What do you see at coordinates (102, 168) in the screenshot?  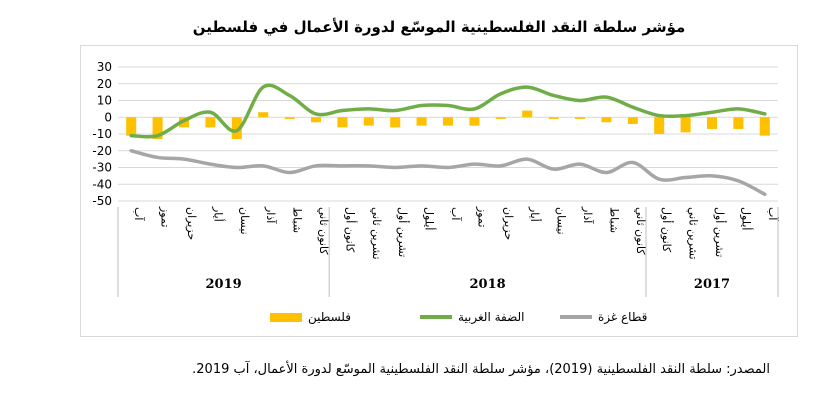 I see `y-tick-label: -30` at bounding box center [102, 168].